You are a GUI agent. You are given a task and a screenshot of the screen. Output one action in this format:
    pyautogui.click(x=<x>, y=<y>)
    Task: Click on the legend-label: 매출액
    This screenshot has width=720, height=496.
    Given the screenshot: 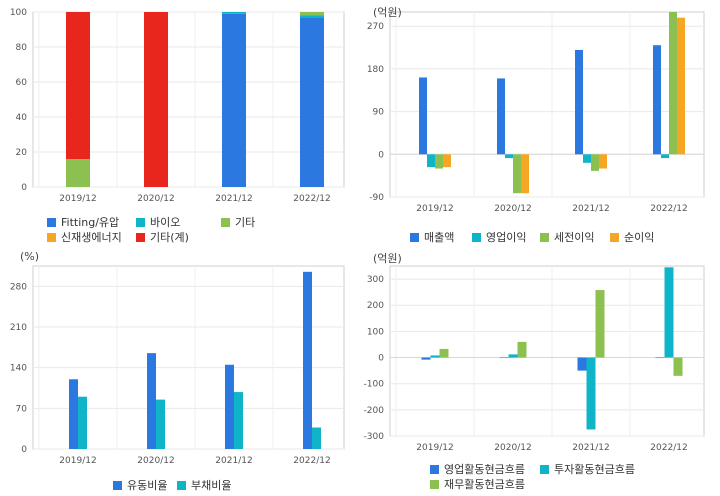 What is the action you would take?
    pyautogui.click(x=439, y=237)
    